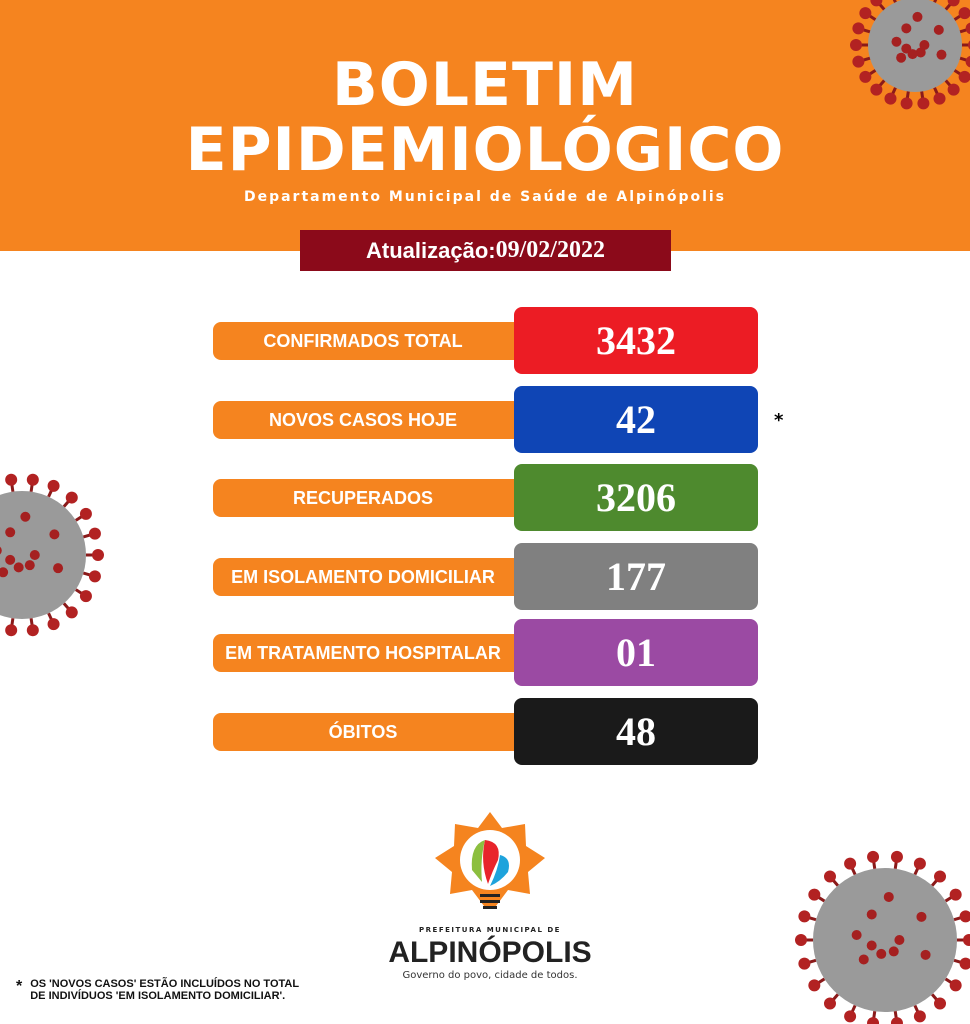 The height and width of the screenshot is (1024, 970). Describe the element at coordinates (431, 250) in the screenshot. I see `update-label: Atualização:` at that location.